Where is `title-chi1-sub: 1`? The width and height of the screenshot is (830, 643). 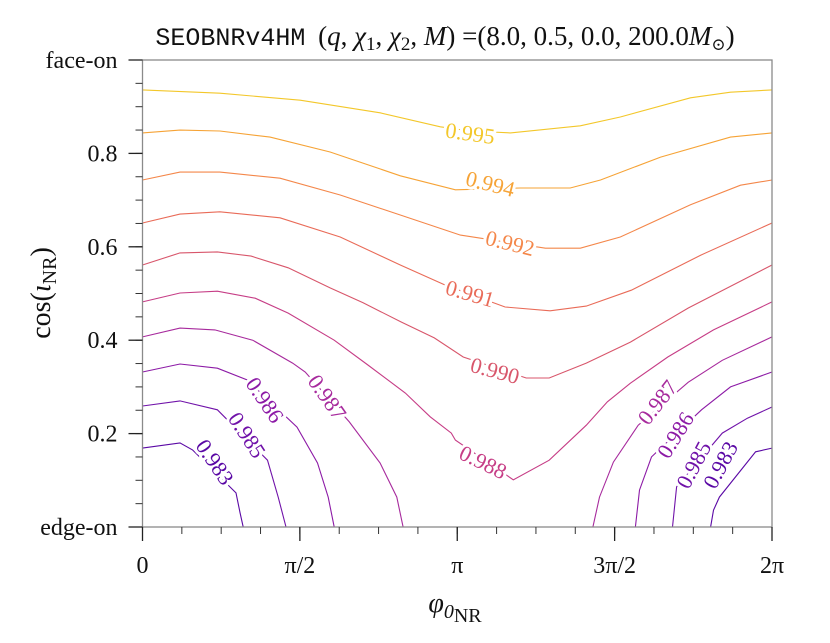 title-chi1-sub: 1 is located at coordinates (371, 44).